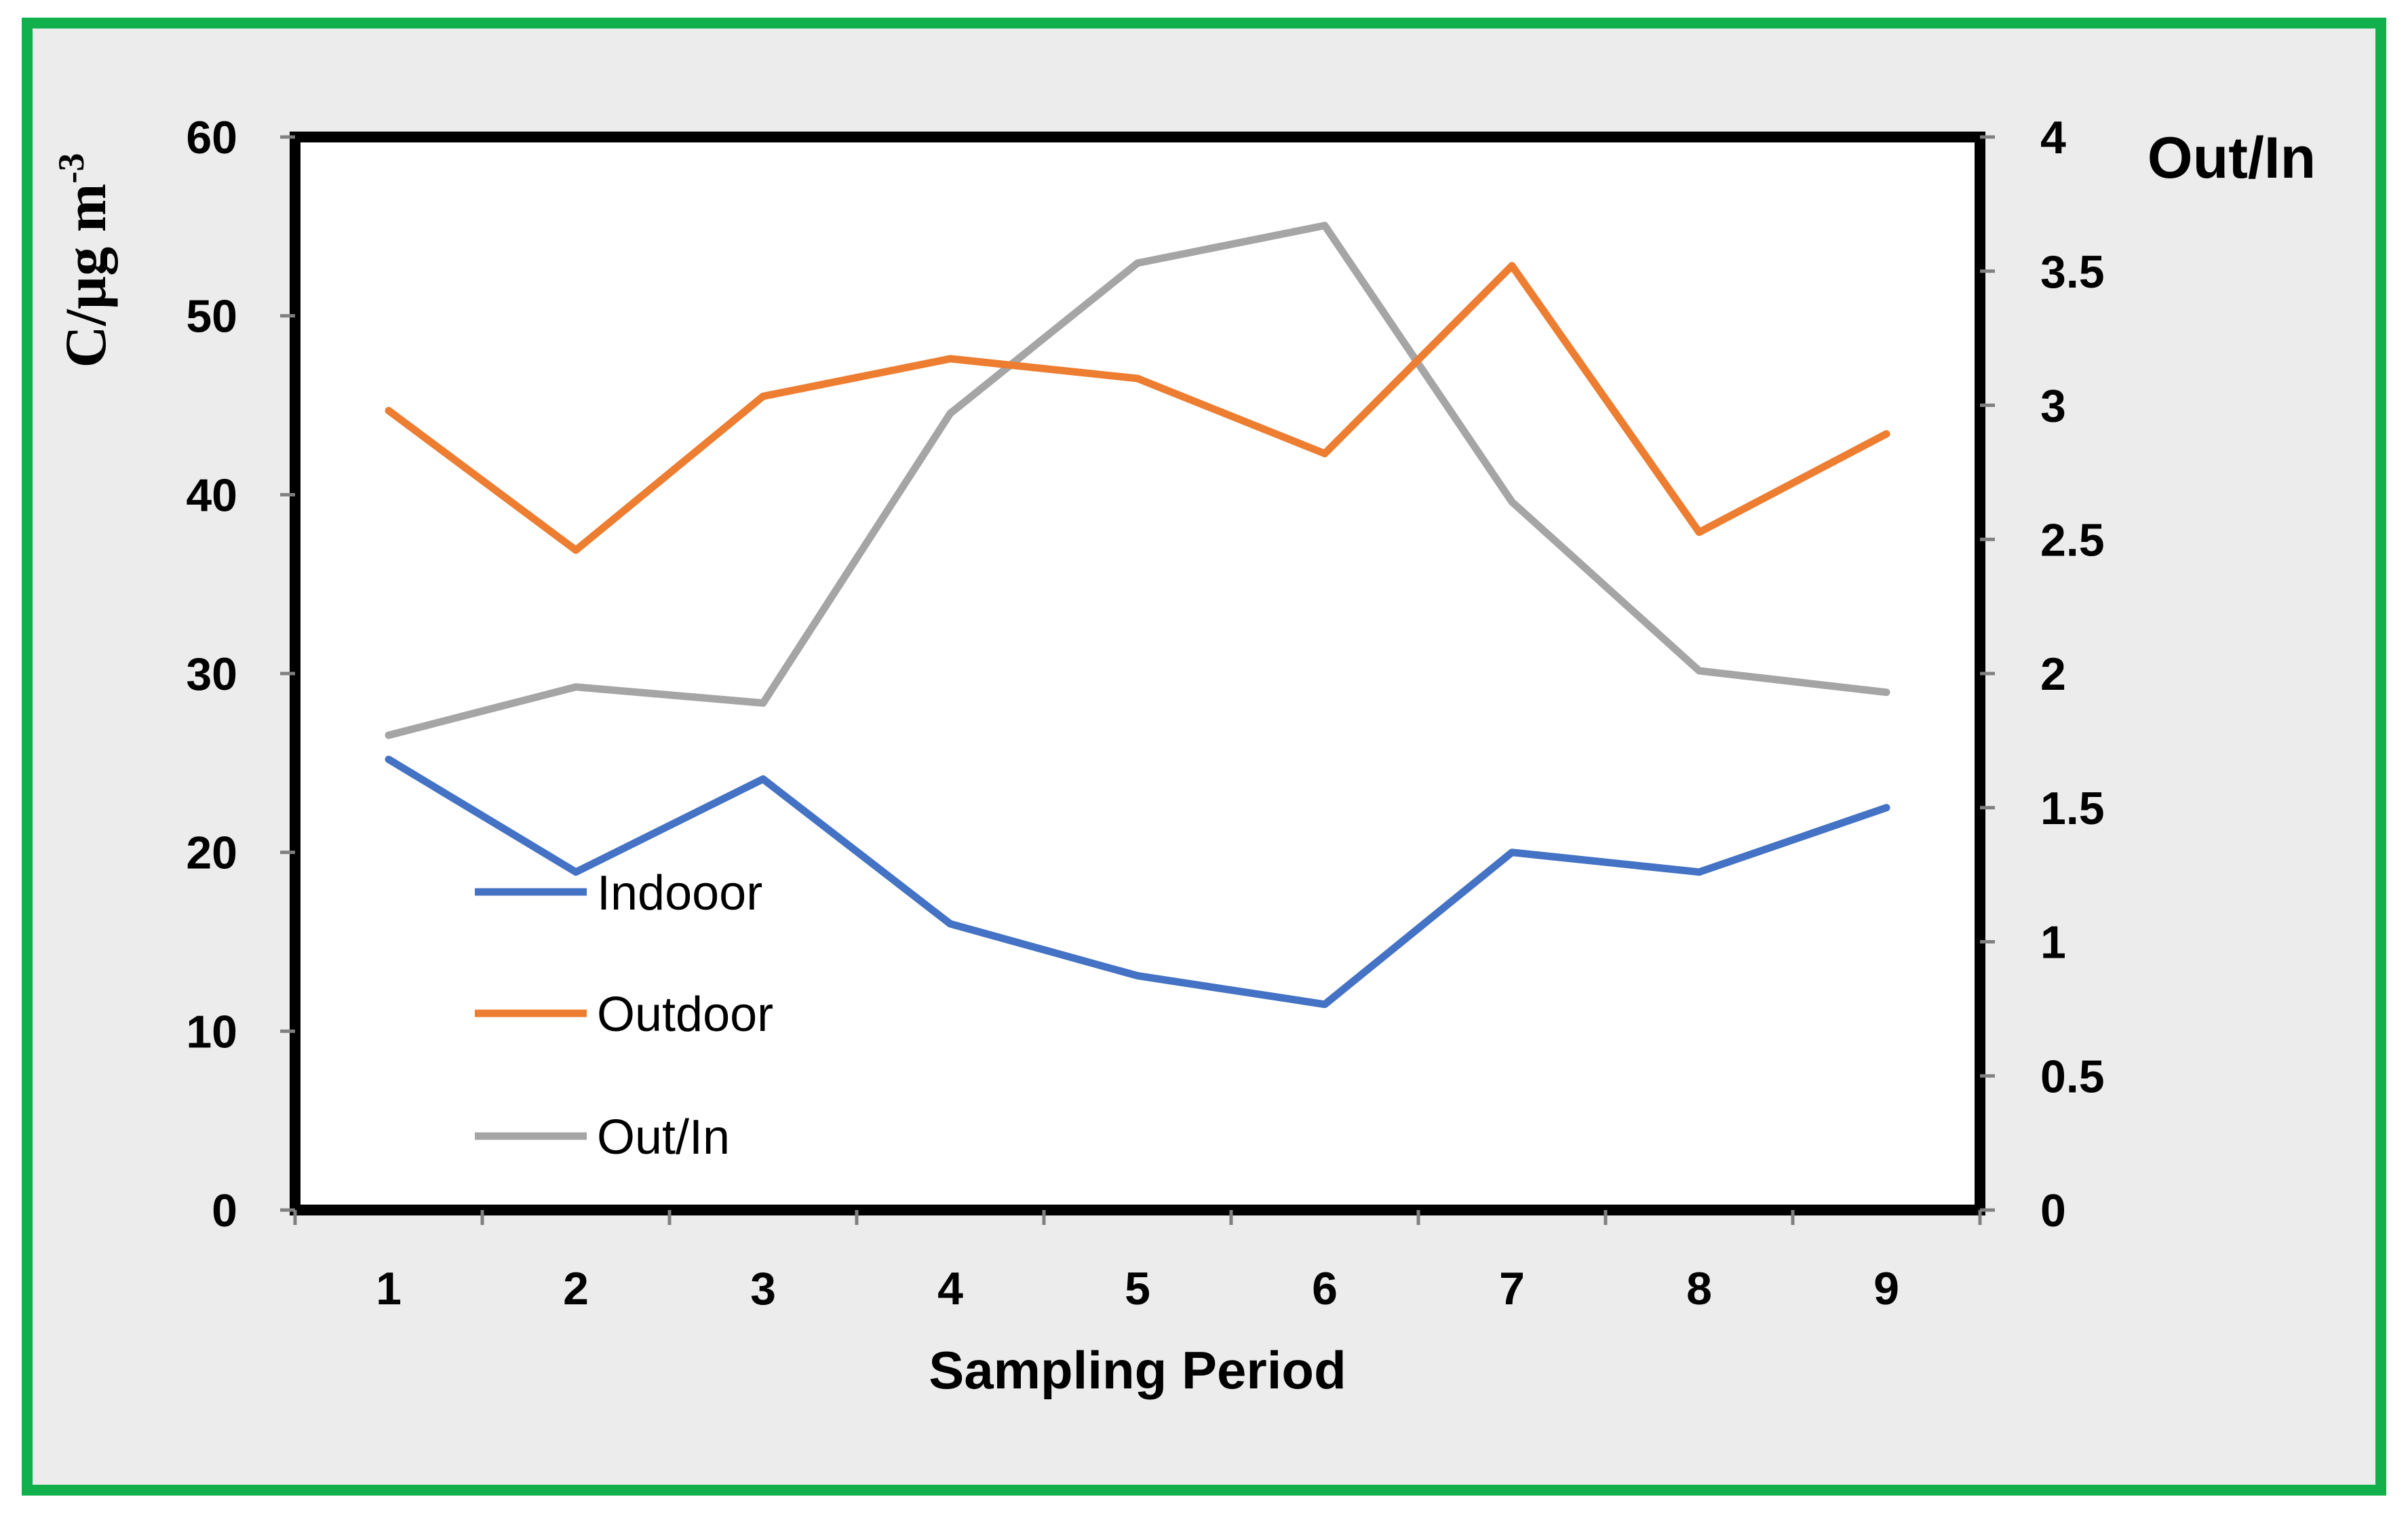 This screenshot has height=1520, width=2408. I want to click on x-tick-label: 7, so click(1512, 1288).